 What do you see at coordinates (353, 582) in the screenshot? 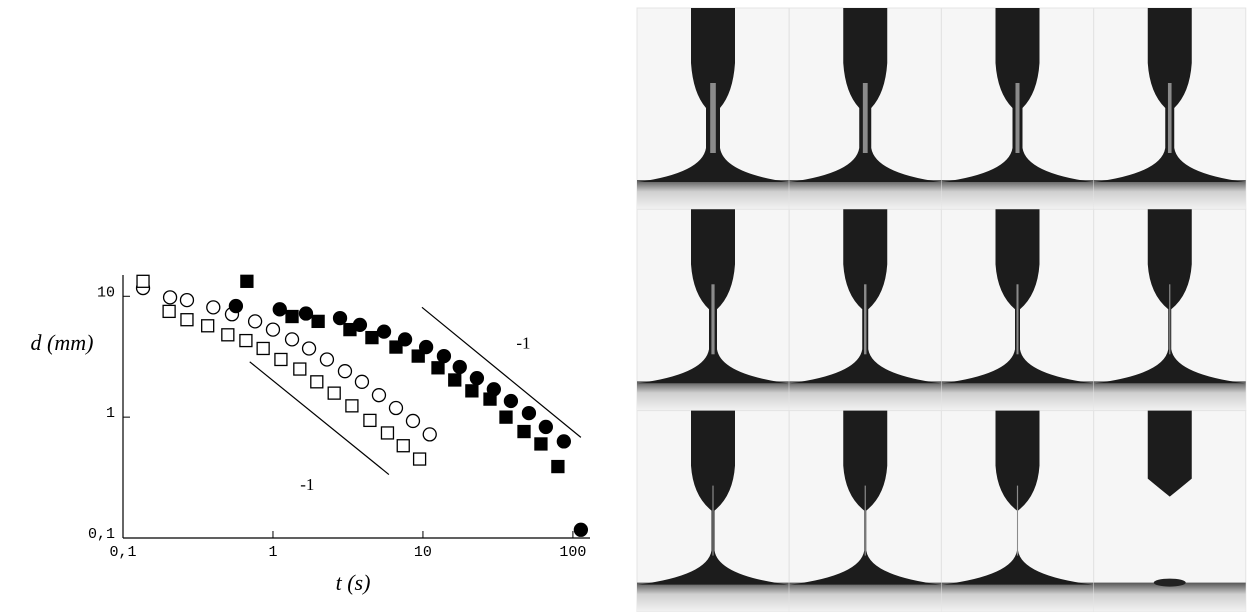
I see `x-axis-label: t (s)` at bounding box center [353, 582].